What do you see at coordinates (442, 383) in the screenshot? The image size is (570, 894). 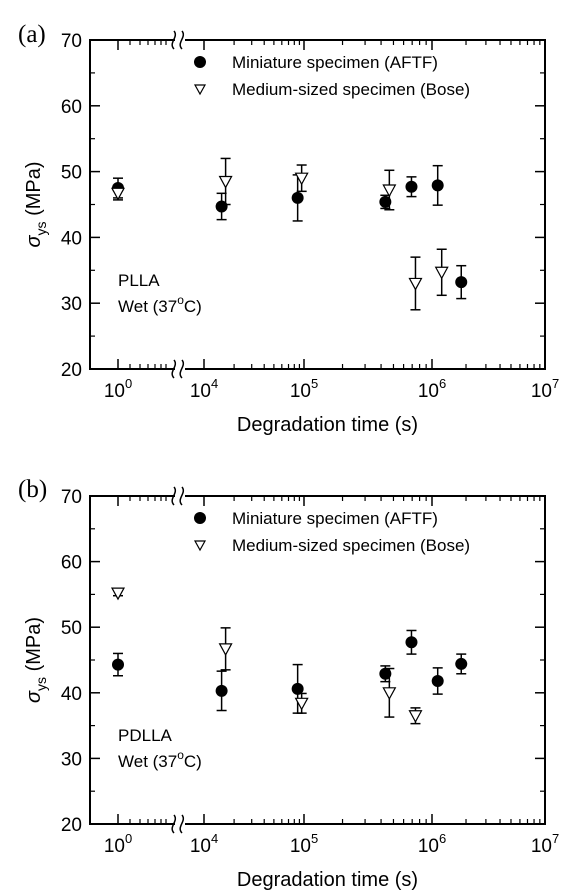 I see `x-tick-exponent: 6` at bounding box center [442, 383].